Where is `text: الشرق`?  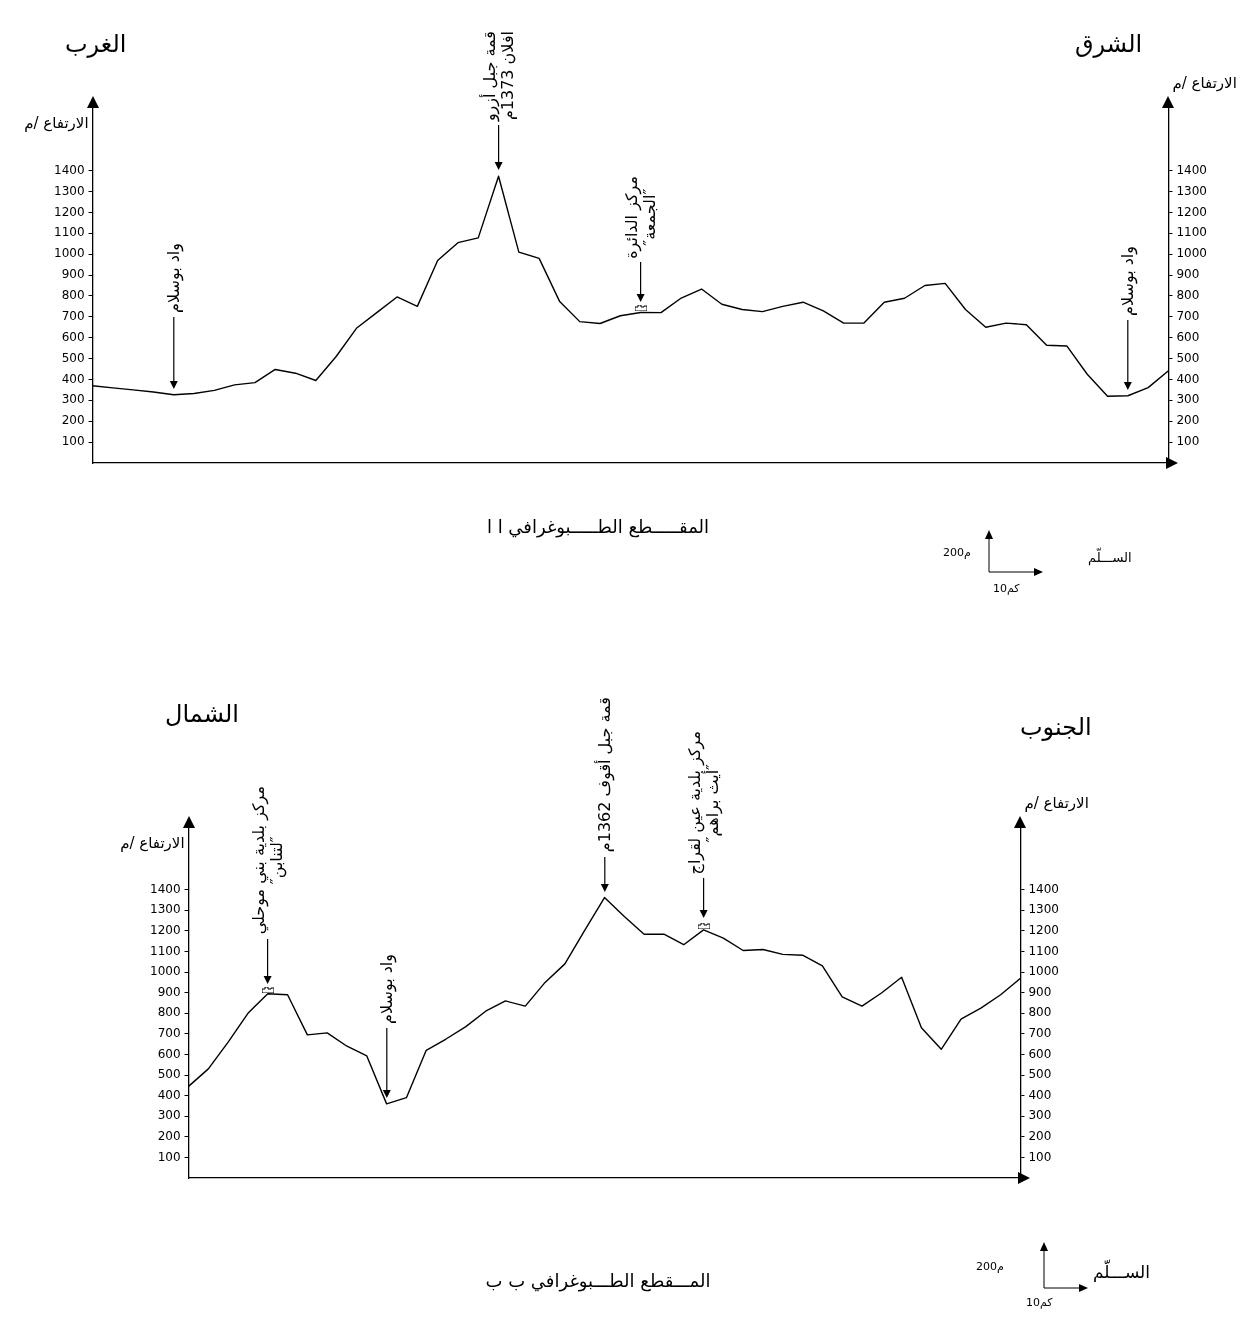
text: الشرق is located at coordinates (1109, 44).